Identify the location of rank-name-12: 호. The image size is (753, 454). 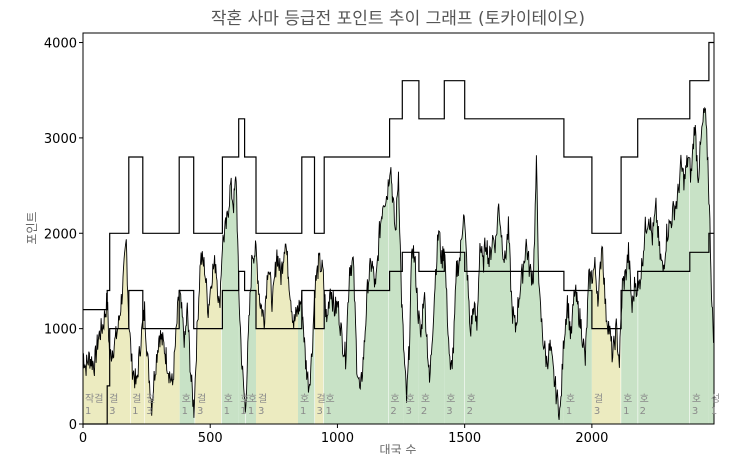
(329, 399).